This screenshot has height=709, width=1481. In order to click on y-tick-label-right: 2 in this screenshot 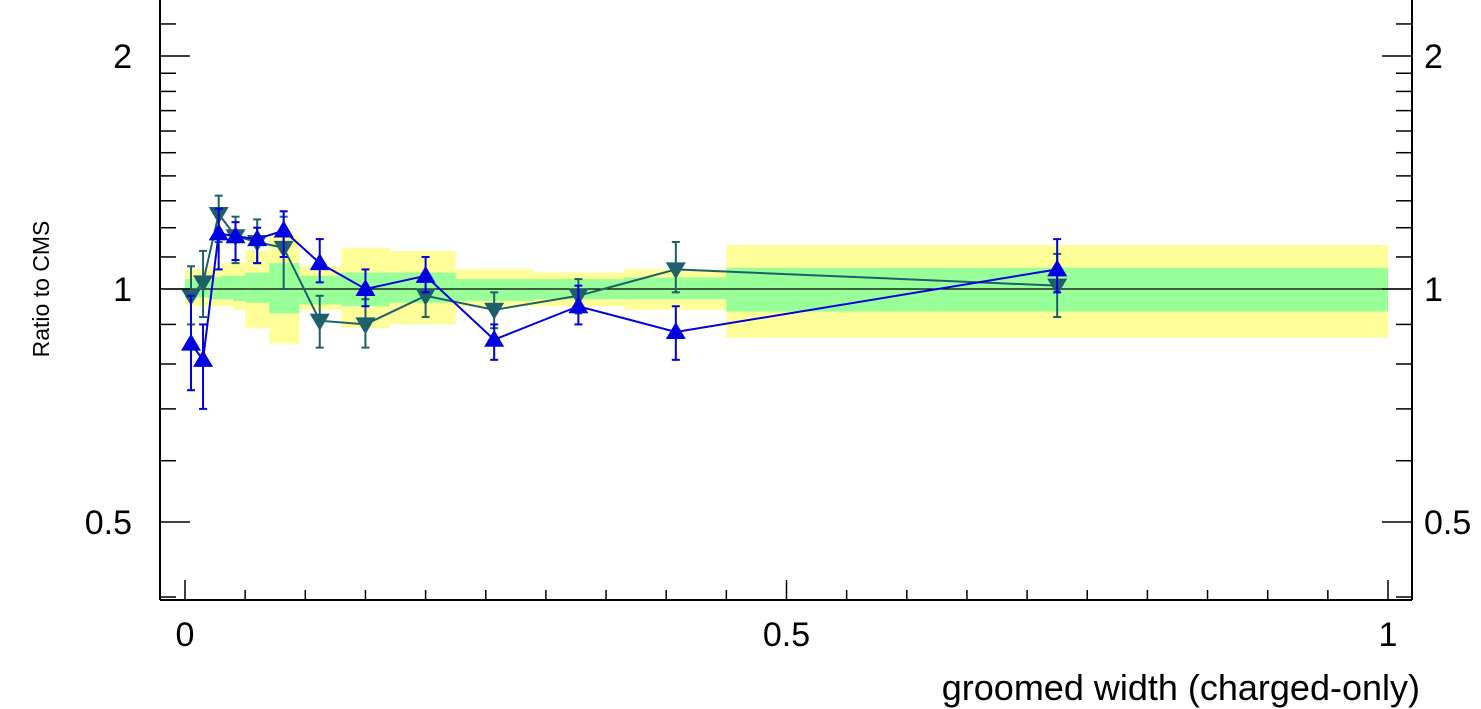, I will do `click(1433, 57)`.